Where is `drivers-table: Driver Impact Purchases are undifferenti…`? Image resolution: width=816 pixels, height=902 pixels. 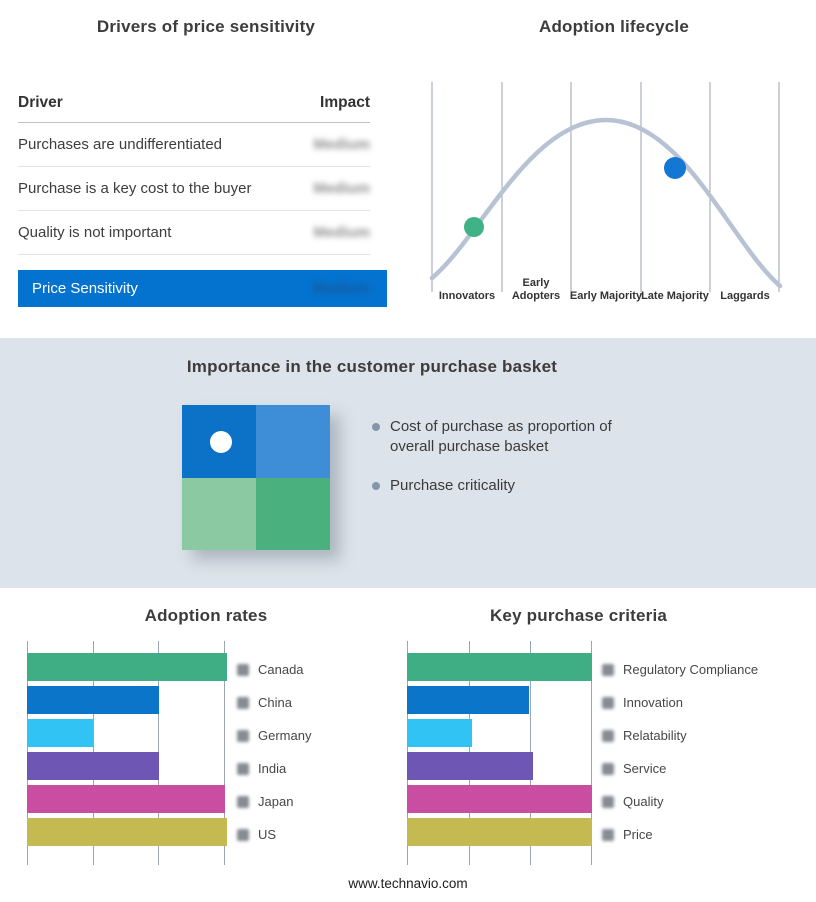 drivers-table: Driver Impact Purchases are undifferenti… is located at coordinates (194, 171).